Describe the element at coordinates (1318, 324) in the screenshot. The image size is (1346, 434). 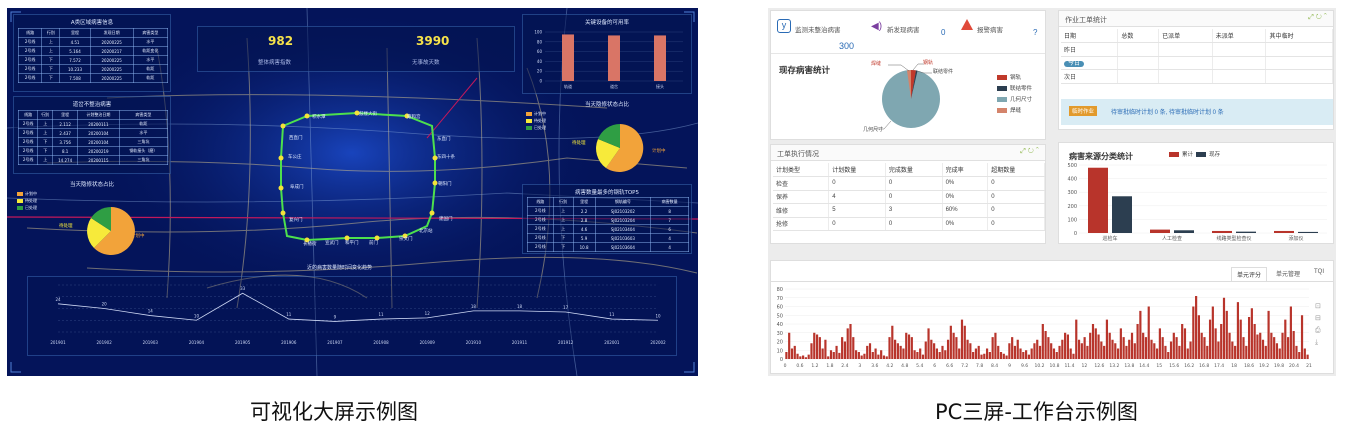
I see `chart-toolbox-icon: ⊡ ⊟ ⎙ ⤓` at that location.